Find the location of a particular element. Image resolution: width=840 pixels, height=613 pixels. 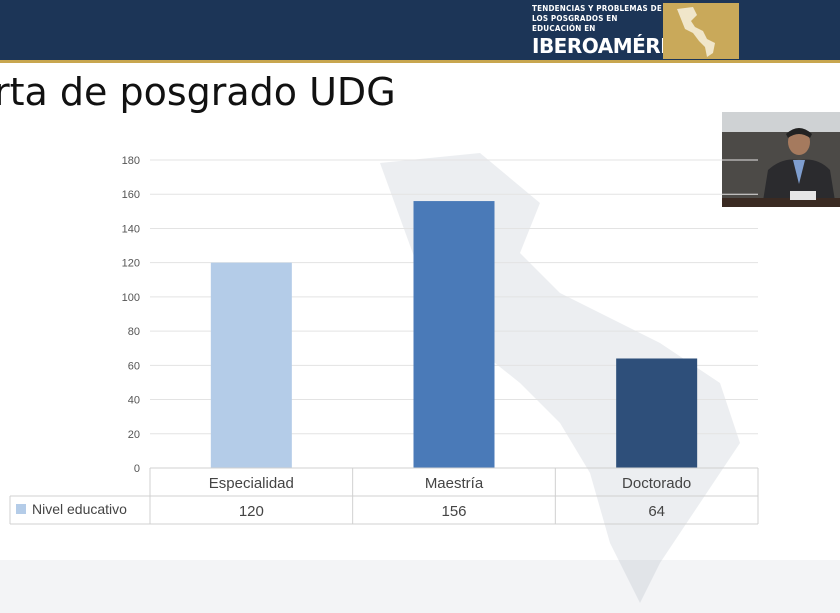

legend-label: Nivel educativo is located at coordinates (79, 509).